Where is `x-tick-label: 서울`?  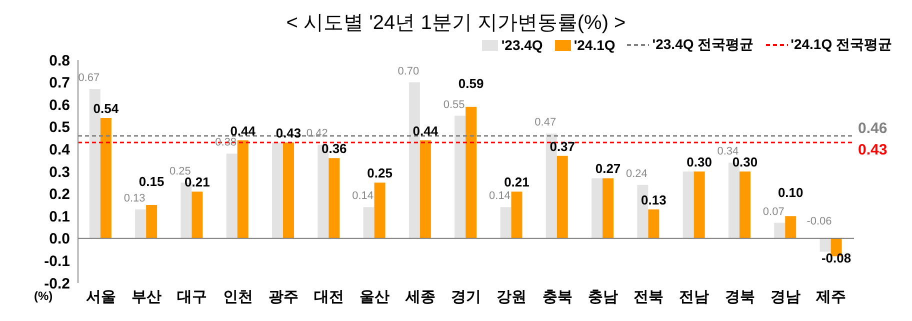 x-tick-label: 서울 is located at coordinates (101, 297).